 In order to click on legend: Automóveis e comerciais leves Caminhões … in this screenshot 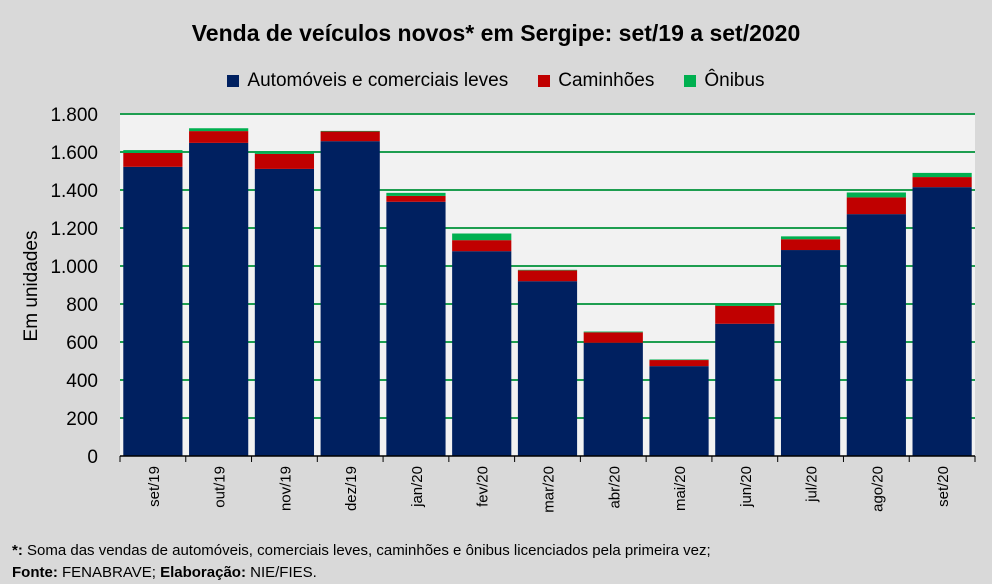, I will do `click(496, 81)`.